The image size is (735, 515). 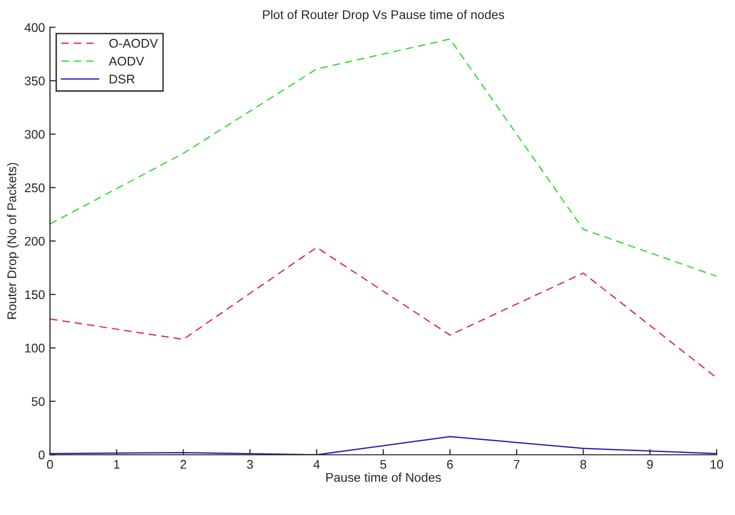 I want to click on y-tick-label: 0, so click(x=41, y=455).